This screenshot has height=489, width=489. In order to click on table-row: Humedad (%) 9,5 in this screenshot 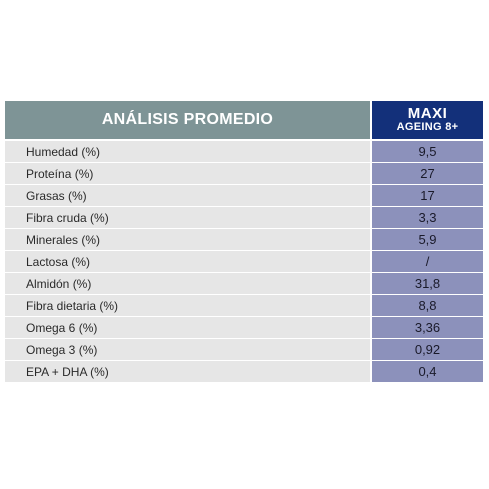, I will do `click(244, 151)`.